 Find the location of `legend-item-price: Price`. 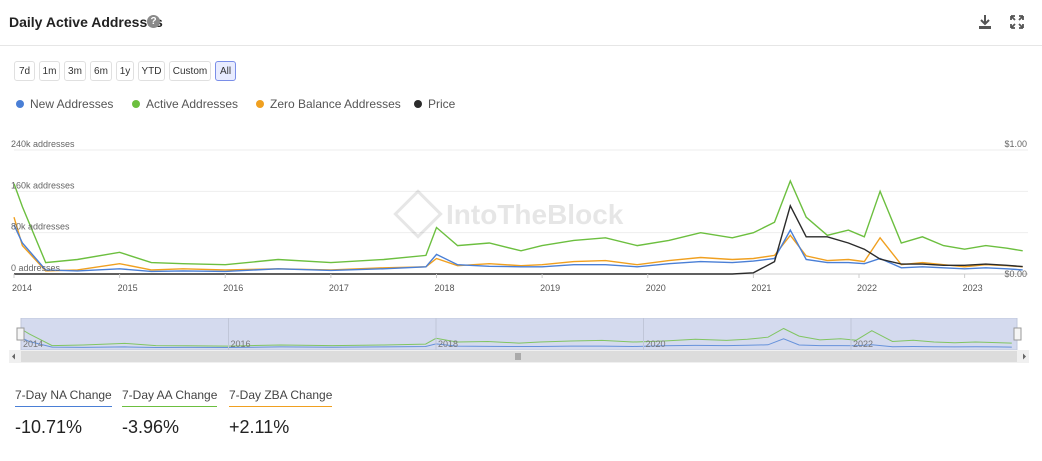

legend-item-price: Price is located at coordinates (434, 104).